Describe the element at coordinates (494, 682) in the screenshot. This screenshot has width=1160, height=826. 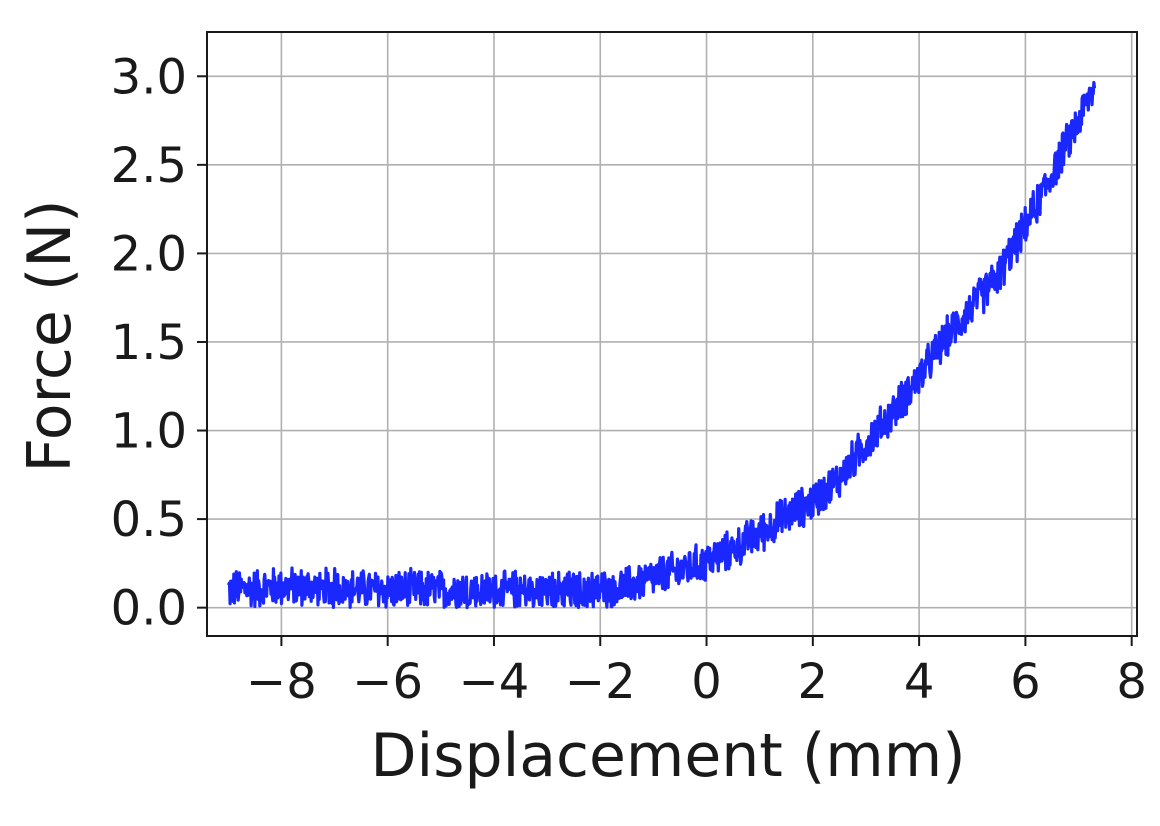
I see `x-tick-label: −4` at that location.